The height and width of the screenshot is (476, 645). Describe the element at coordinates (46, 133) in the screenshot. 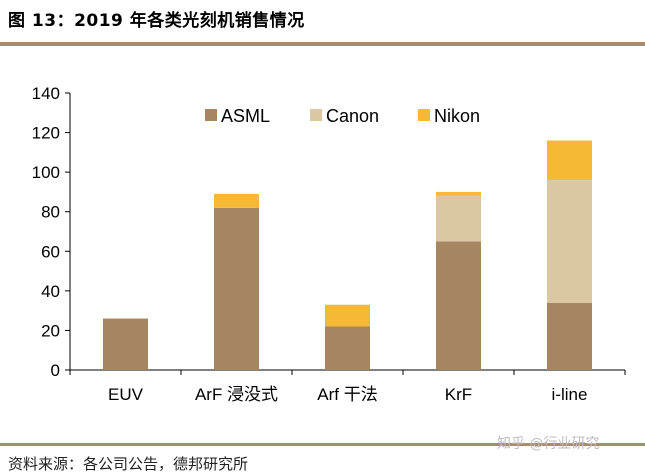

I see `y-tick-label: 120` at that location.